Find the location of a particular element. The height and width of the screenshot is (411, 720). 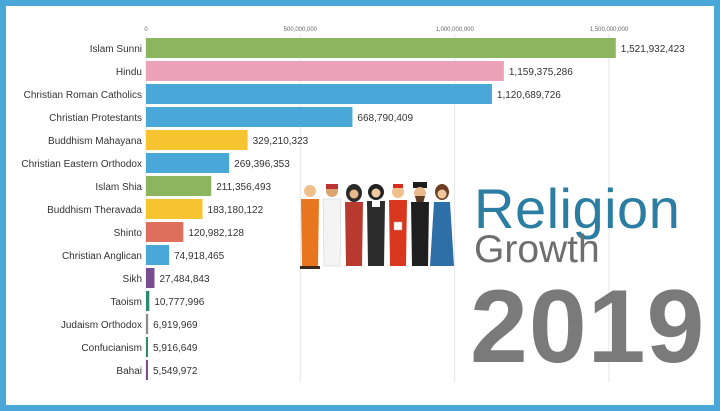

monk-figure is located at coordinates (310, 227).